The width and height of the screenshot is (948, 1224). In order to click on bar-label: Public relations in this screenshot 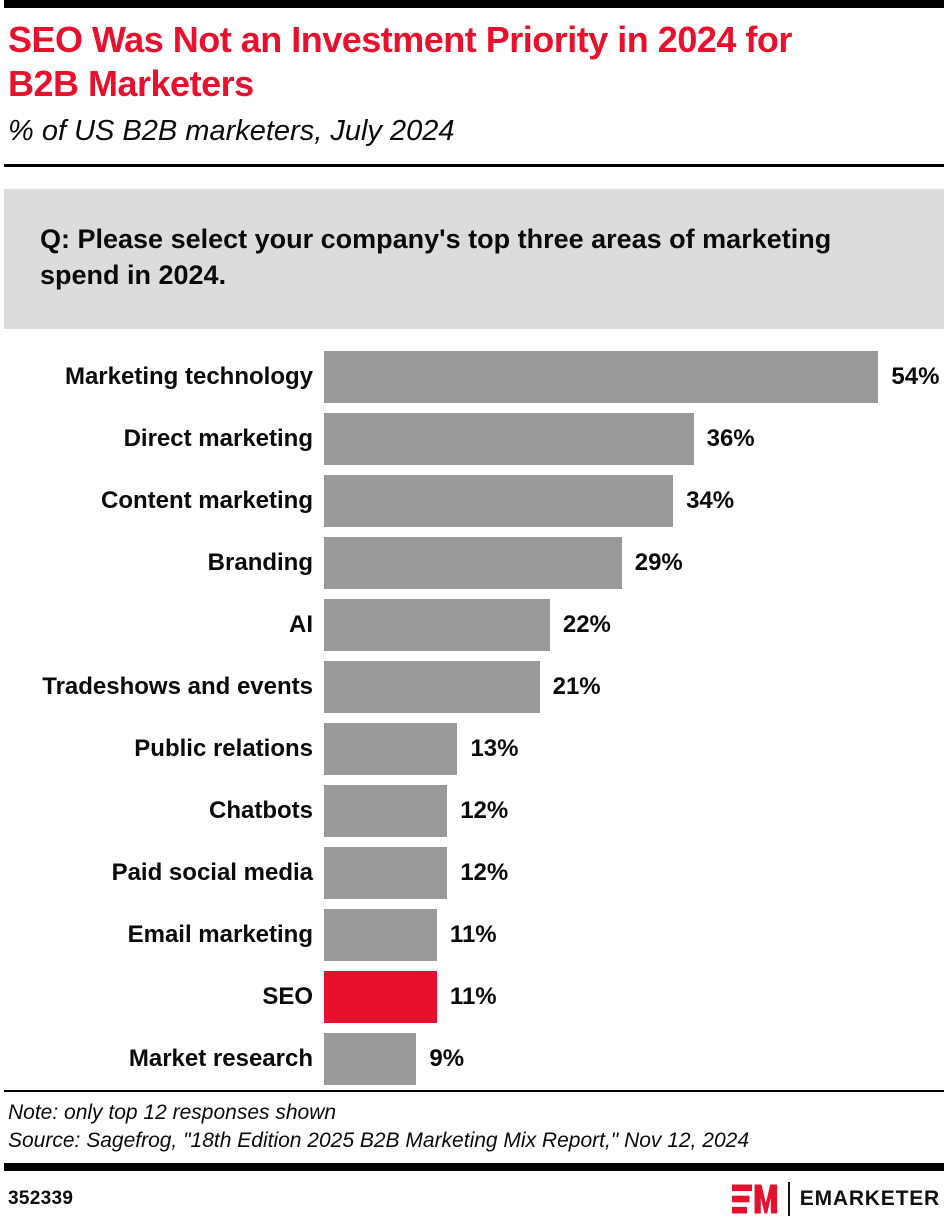, I will do `click(223, 748)`.